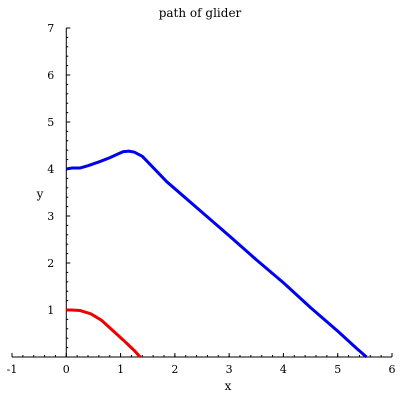 This screenshot has height=404, width=400. What do you see at coordinates (392, 369) in the screenshot?
I see `x-tick-label: 6` at bounding box center [392, 369].